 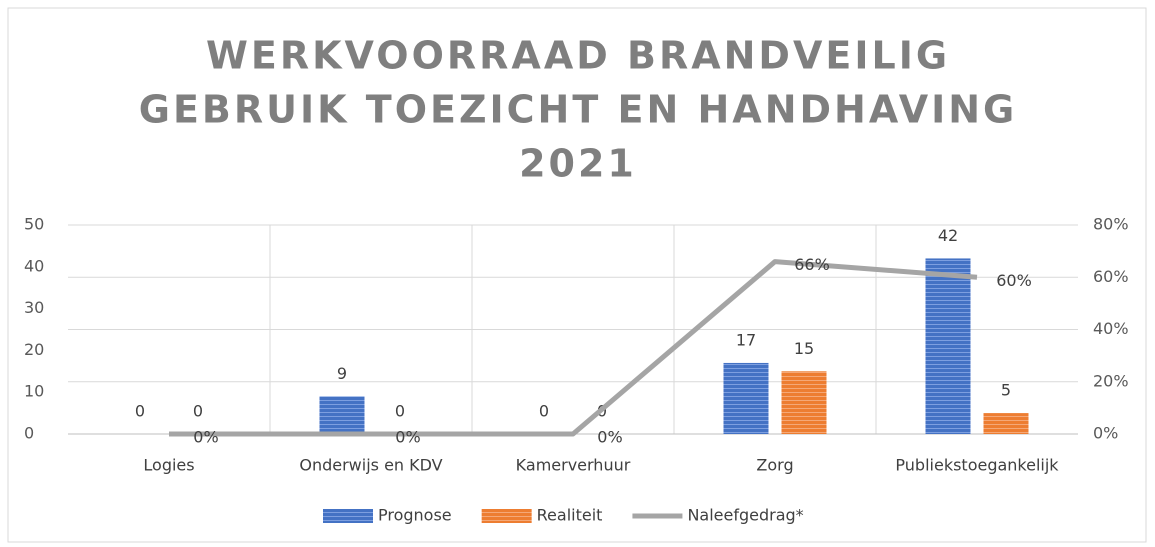 What do you see at coordinates (370, 465) in the screenshot?
I see `x-tick-label: Onderwijs en KDV` at bounding box center [370, 465].